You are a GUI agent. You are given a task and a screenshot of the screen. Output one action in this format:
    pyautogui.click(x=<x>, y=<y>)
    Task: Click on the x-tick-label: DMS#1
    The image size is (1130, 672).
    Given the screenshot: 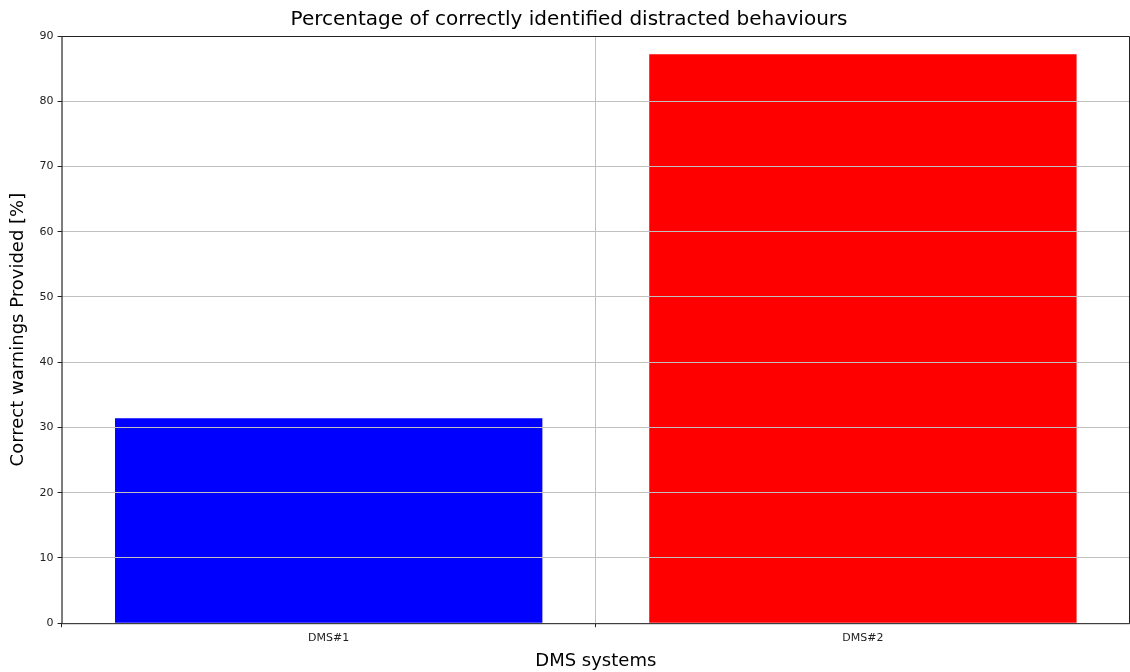 What is the action you would take?
    pyautogui.click(x=329, y=637)
    